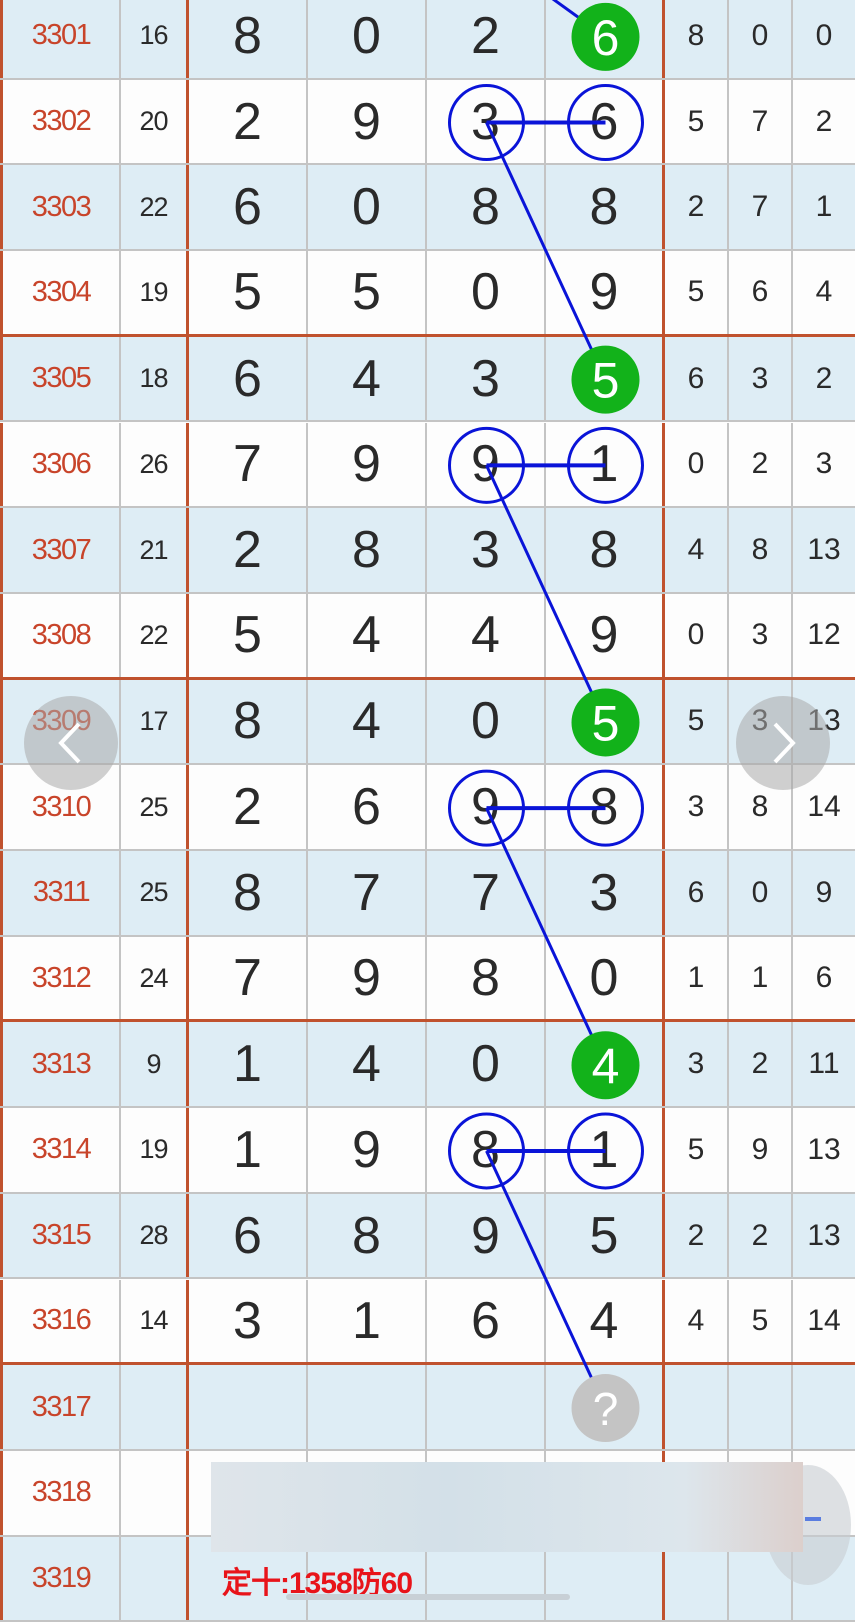 The image size is (855, 1622). What do you see at coordinates (486, 550) in the screenshot?
I see `digit-cell: 3` at bounding box center [486, 550].